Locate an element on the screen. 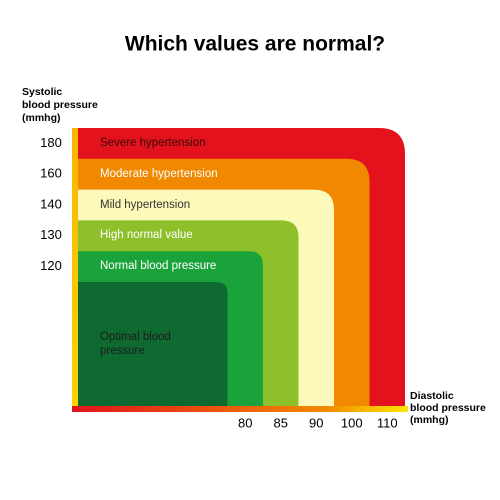  y-axis-title: Systolic is located at coordinates (42, 92).